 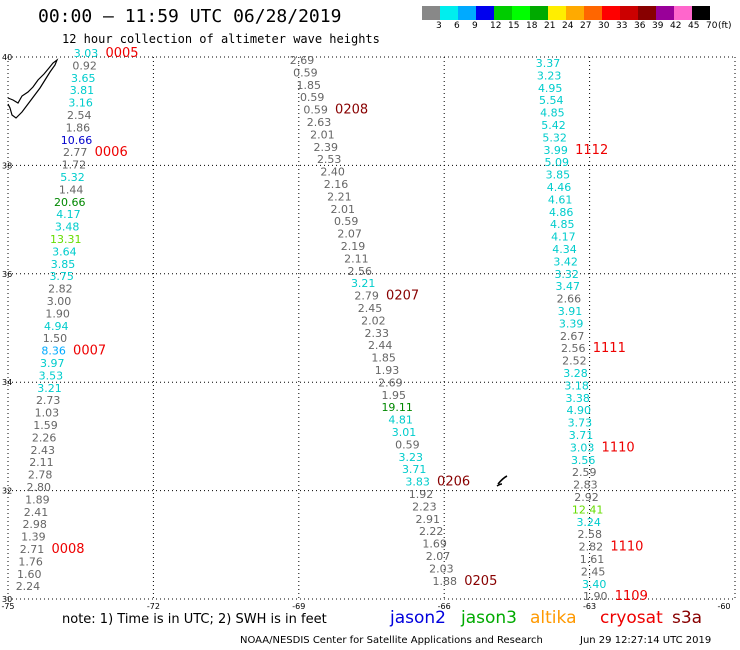 I want to click on lat-label: 30, so click(x=7, y=599).